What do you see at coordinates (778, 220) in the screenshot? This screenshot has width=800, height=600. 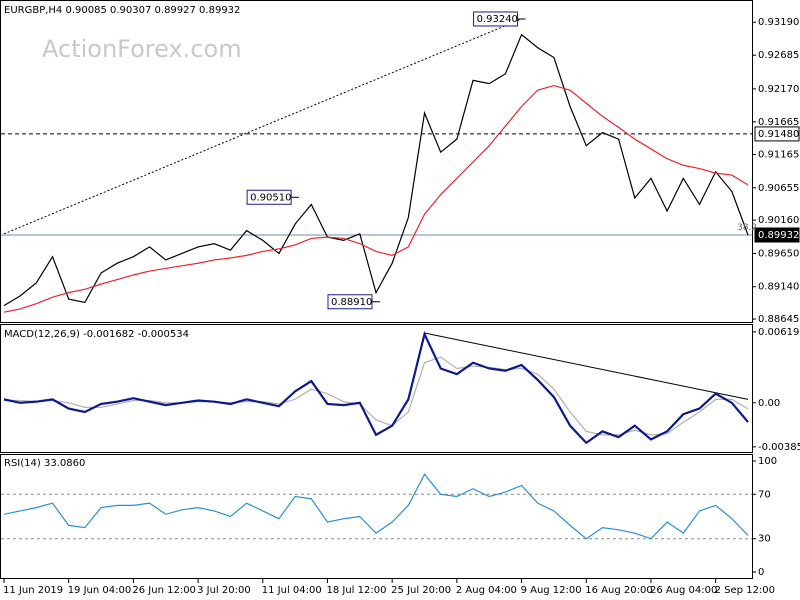 I see `y-tick-label: 0.90160` at bounding box center [778, 220].